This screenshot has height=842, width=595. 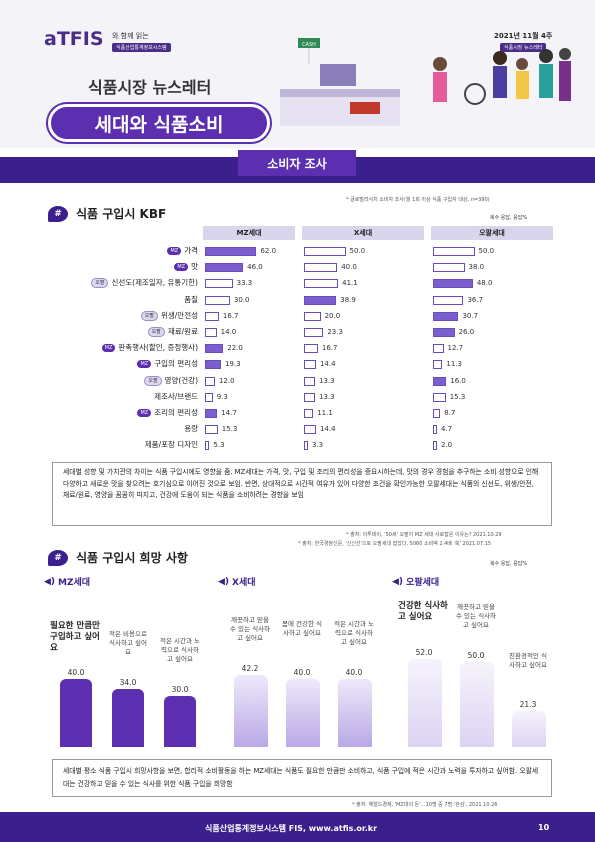 I want to click on kbf-bar-value: 12.7, so click(x=455, y=348).